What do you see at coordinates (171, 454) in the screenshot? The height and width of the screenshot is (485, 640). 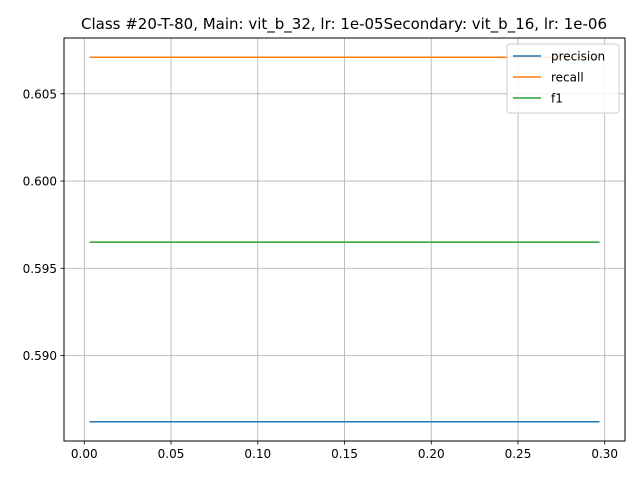 I see `x-tick-label: 0.05` at bounding box center [171, 454].